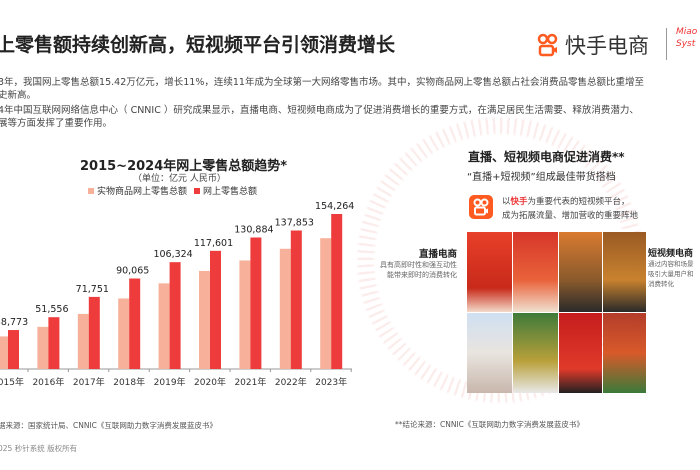  What do you see at coordinates (519, 202) in the screenshot?
I see `highlight: 快手` at bounding box center [519, 202].